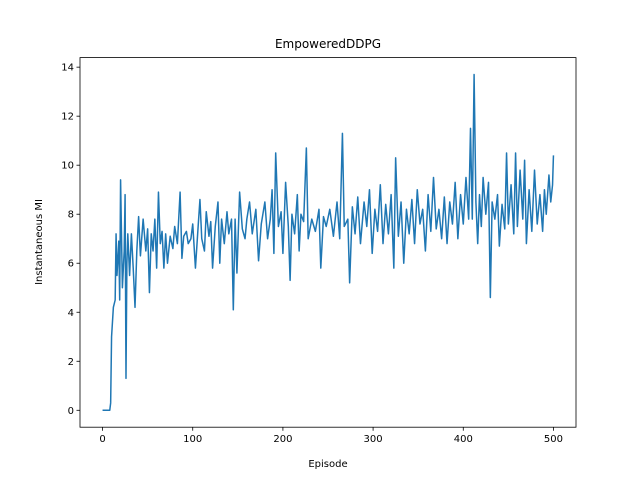 The image size is (640, 484). Describe the element at coordinates (553, 439) in the screenshot. I see `x-tick-label: 500` at that location.